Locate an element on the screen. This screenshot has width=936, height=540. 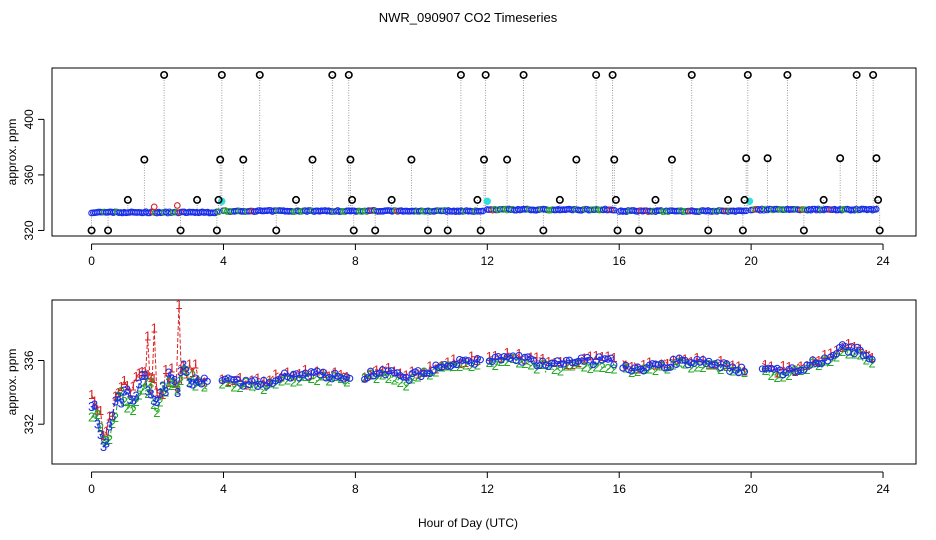
series-spike is located at coordinates (154, 361).